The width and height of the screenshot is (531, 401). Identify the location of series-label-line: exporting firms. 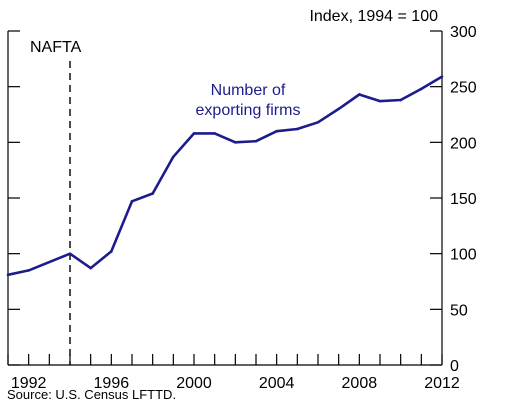
(248, 110).